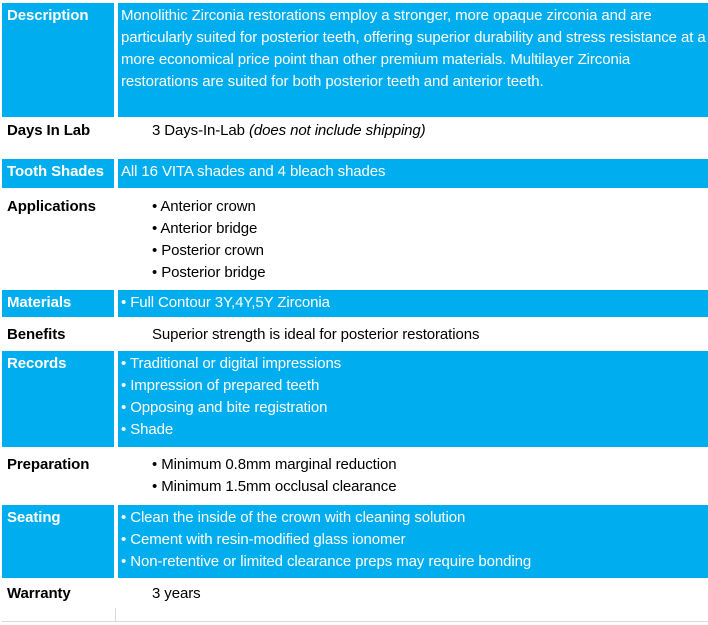 The width and height of the screenshot is (708, 625). Describe the element at coordinates (205, 228) in the screenshot. I see `bullet-item: • Anterior bridge` at that location.